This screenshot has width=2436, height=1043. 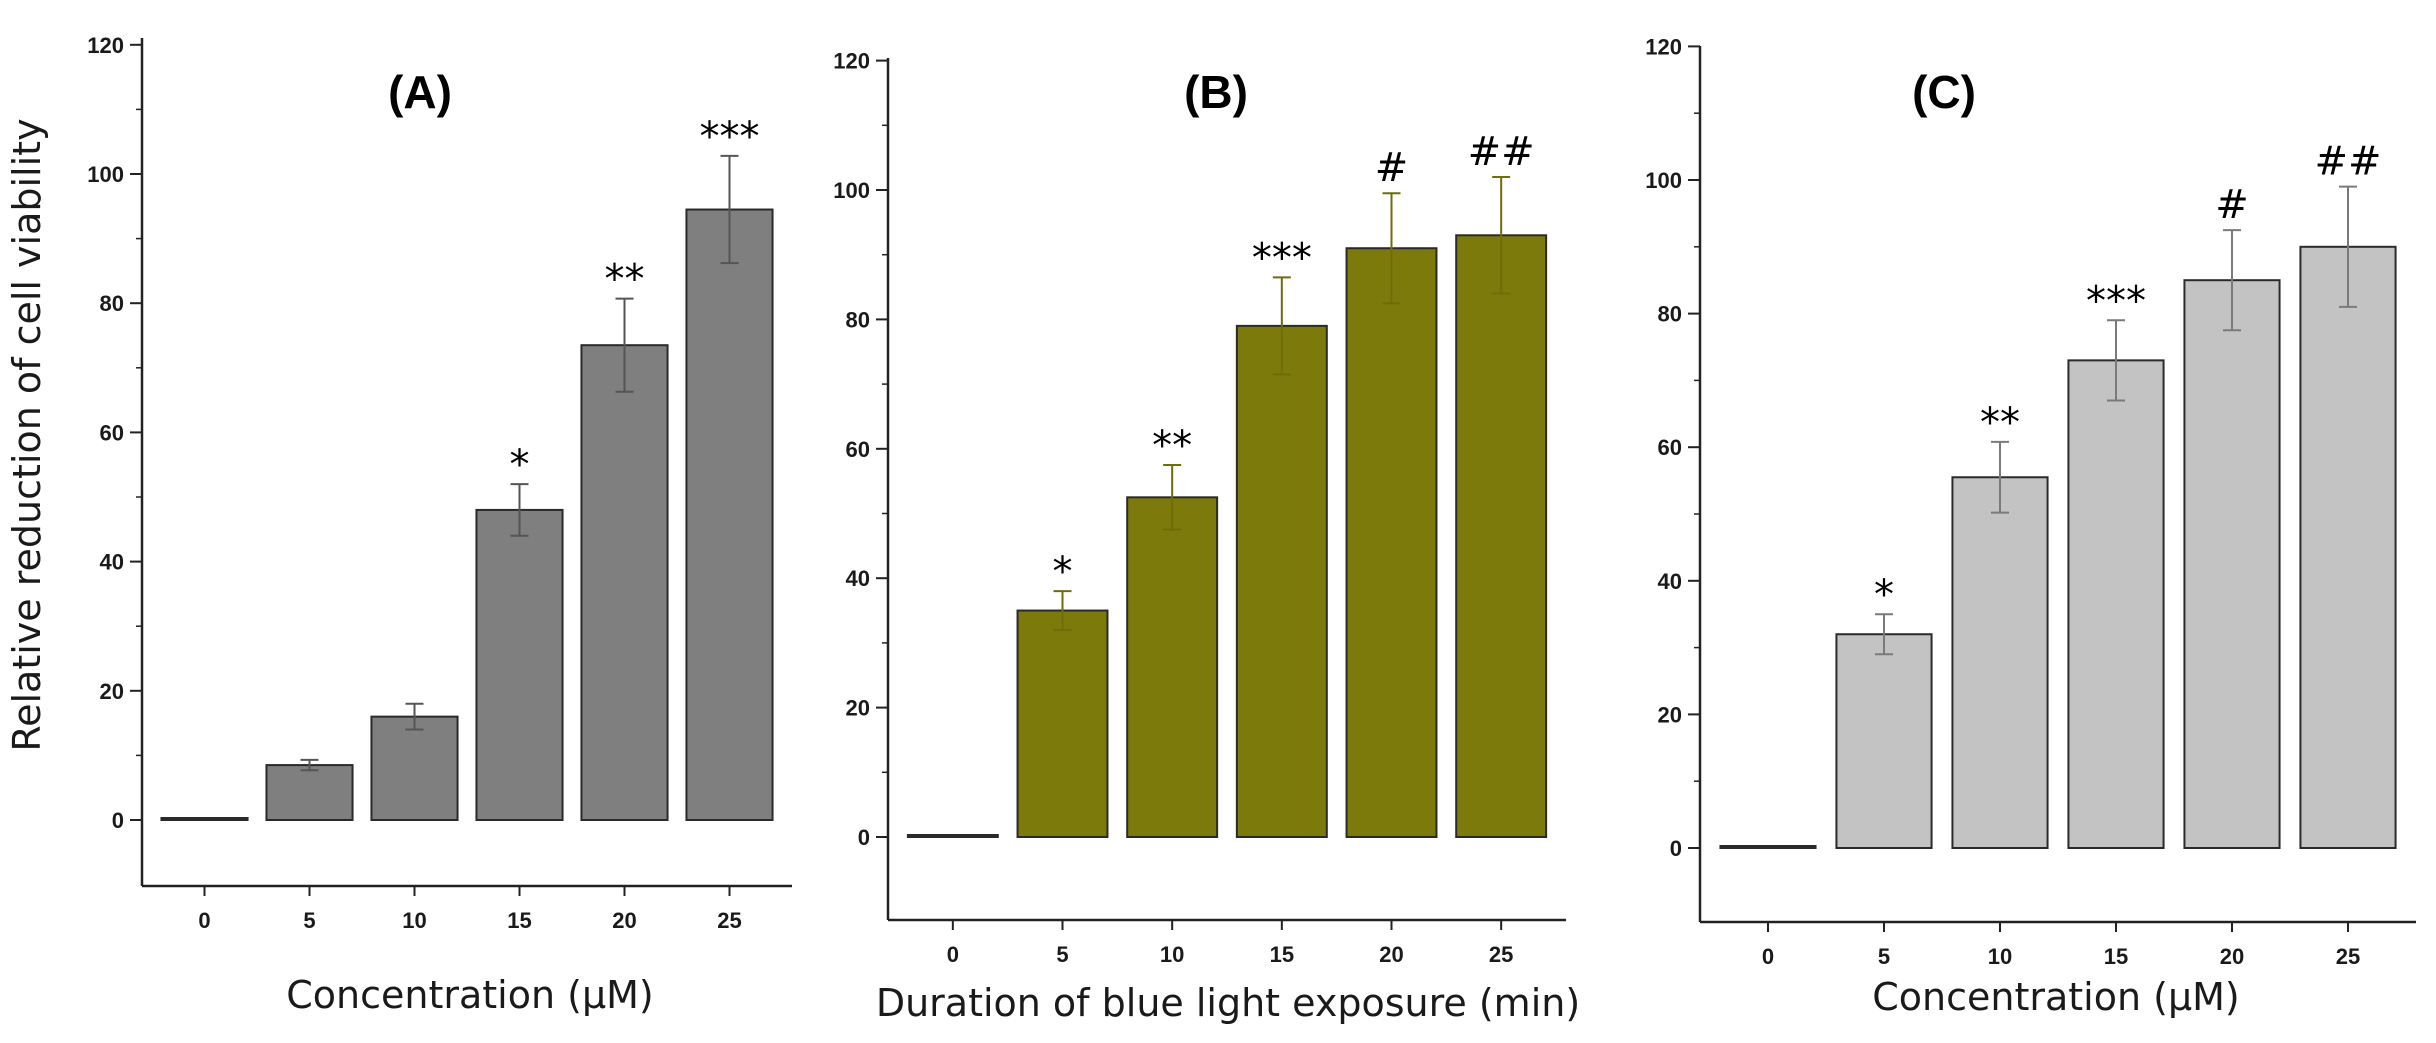 What do you see at coordinates (420, 92) in the screenshot?
I see `panel-label: (A)` at bounding box center [420, 92].